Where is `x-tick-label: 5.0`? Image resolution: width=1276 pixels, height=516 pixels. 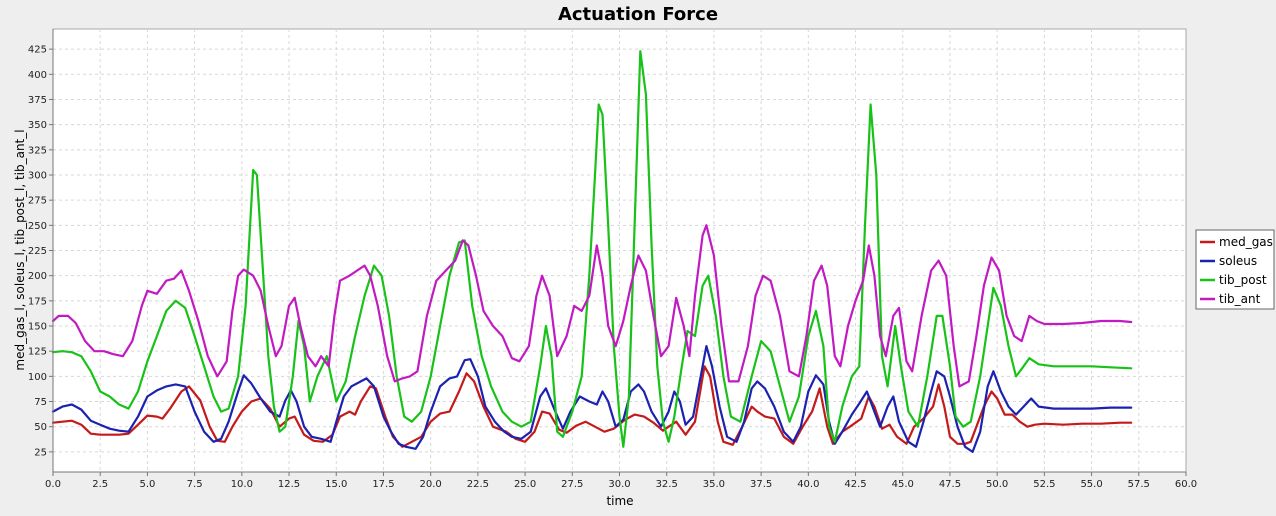
x-tick-label: 5.0 is located at coordinates (147, 484).